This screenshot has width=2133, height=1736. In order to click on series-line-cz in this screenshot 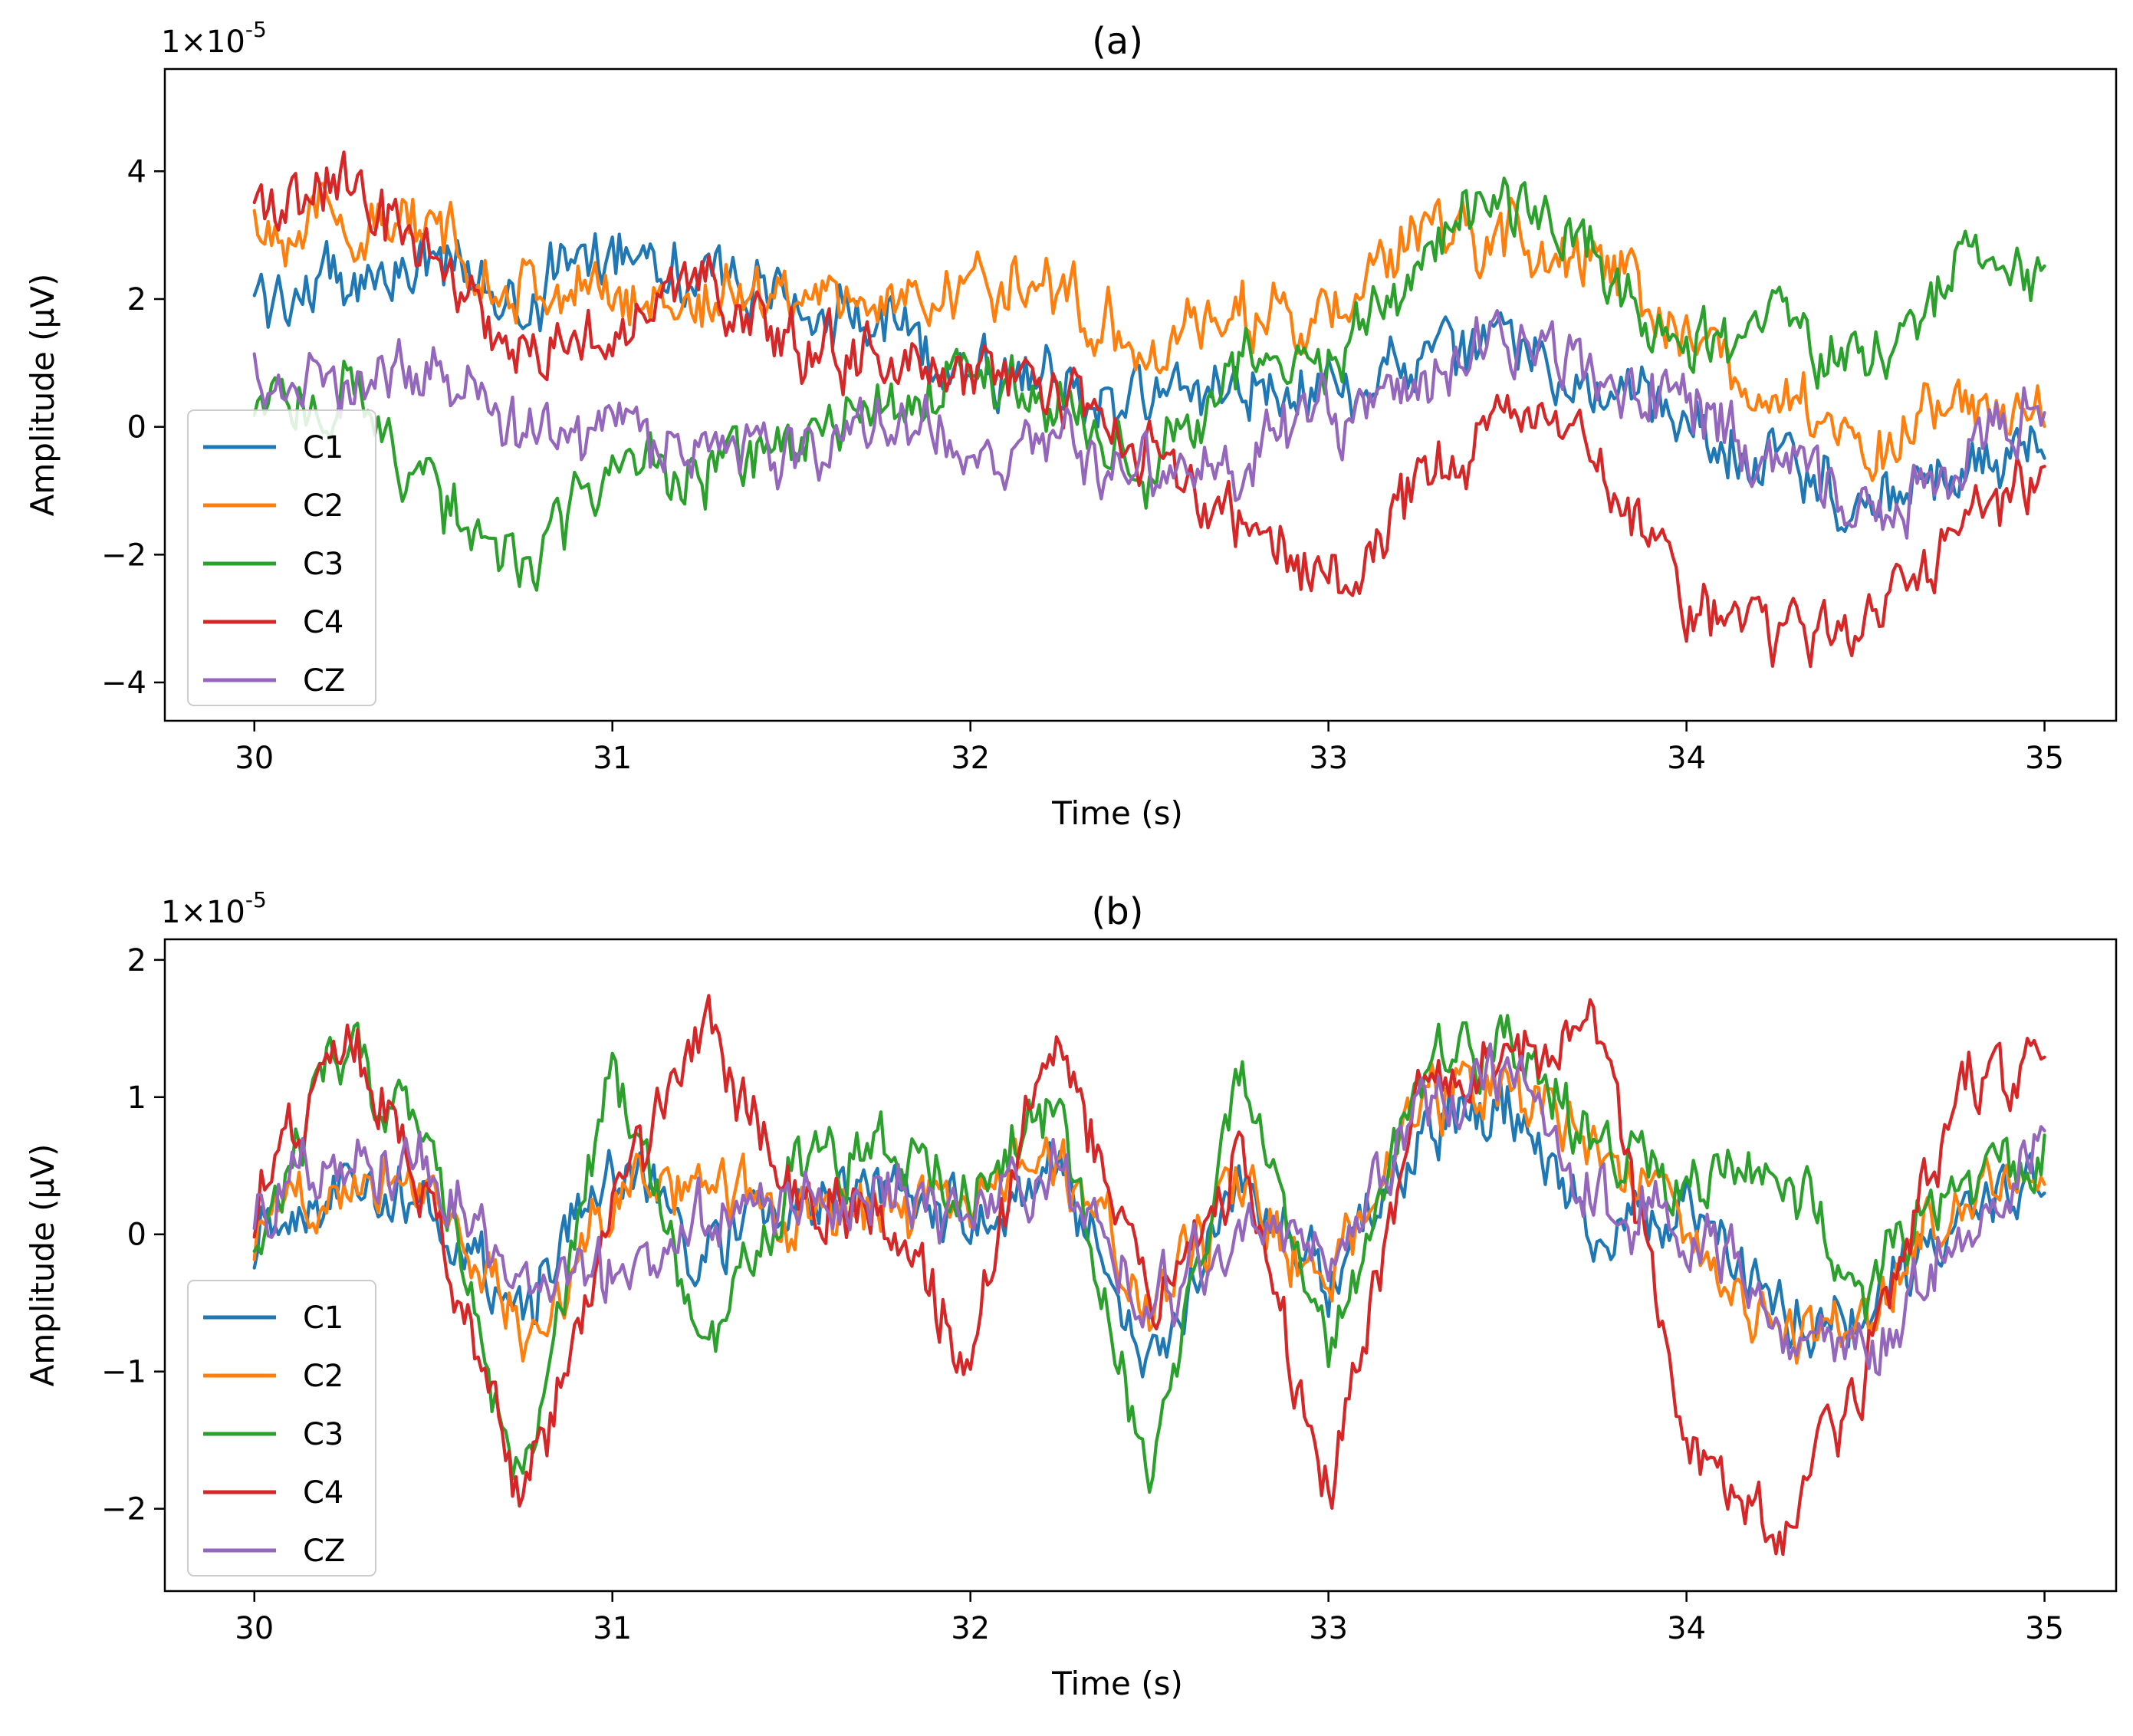, I will do `click(1149, 424)`.